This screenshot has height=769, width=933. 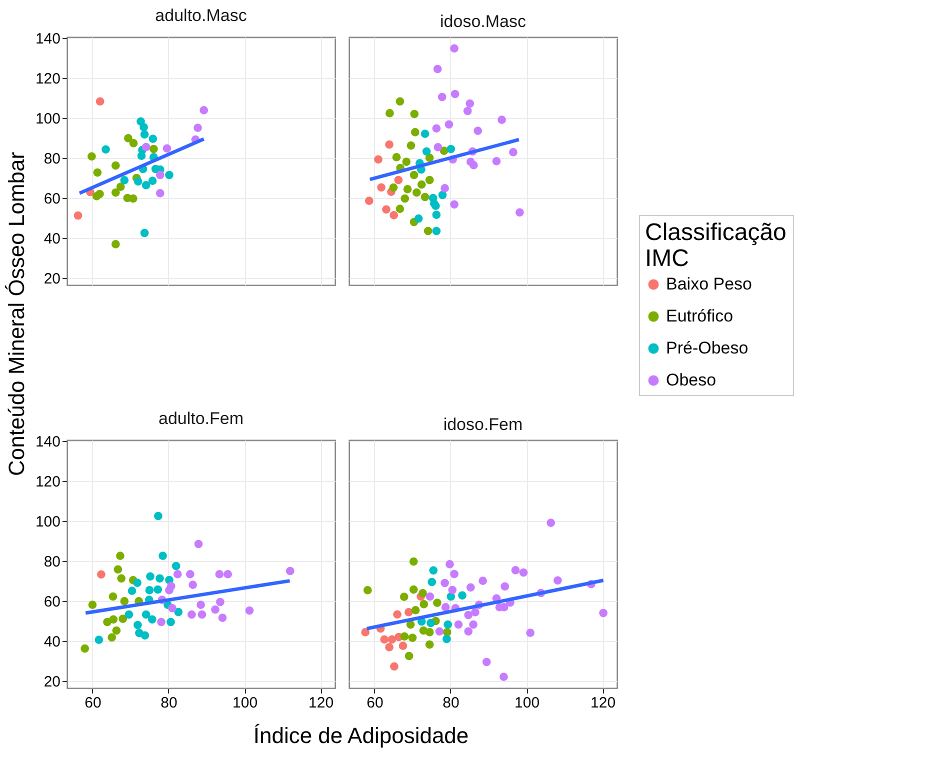 What do you see at coordinates (707, 348) in the screenshot?
I see `legend-label: Pré-Obeso` at bounding box center [707, 348].